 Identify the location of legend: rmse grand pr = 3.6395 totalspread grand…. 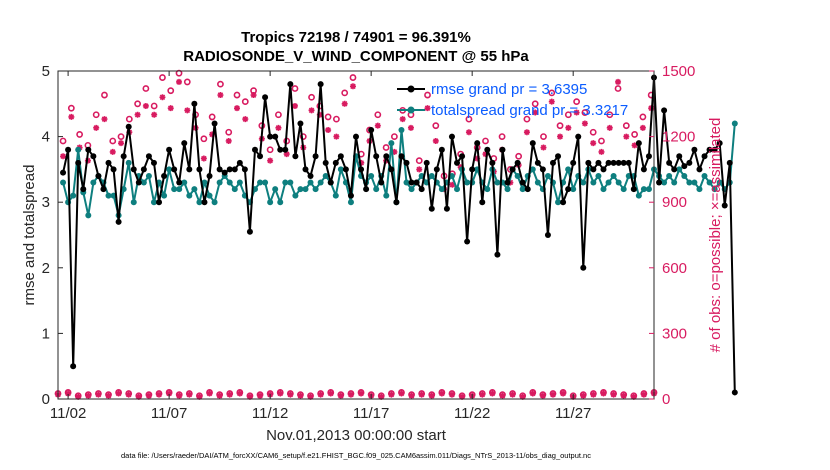
(512, 100).